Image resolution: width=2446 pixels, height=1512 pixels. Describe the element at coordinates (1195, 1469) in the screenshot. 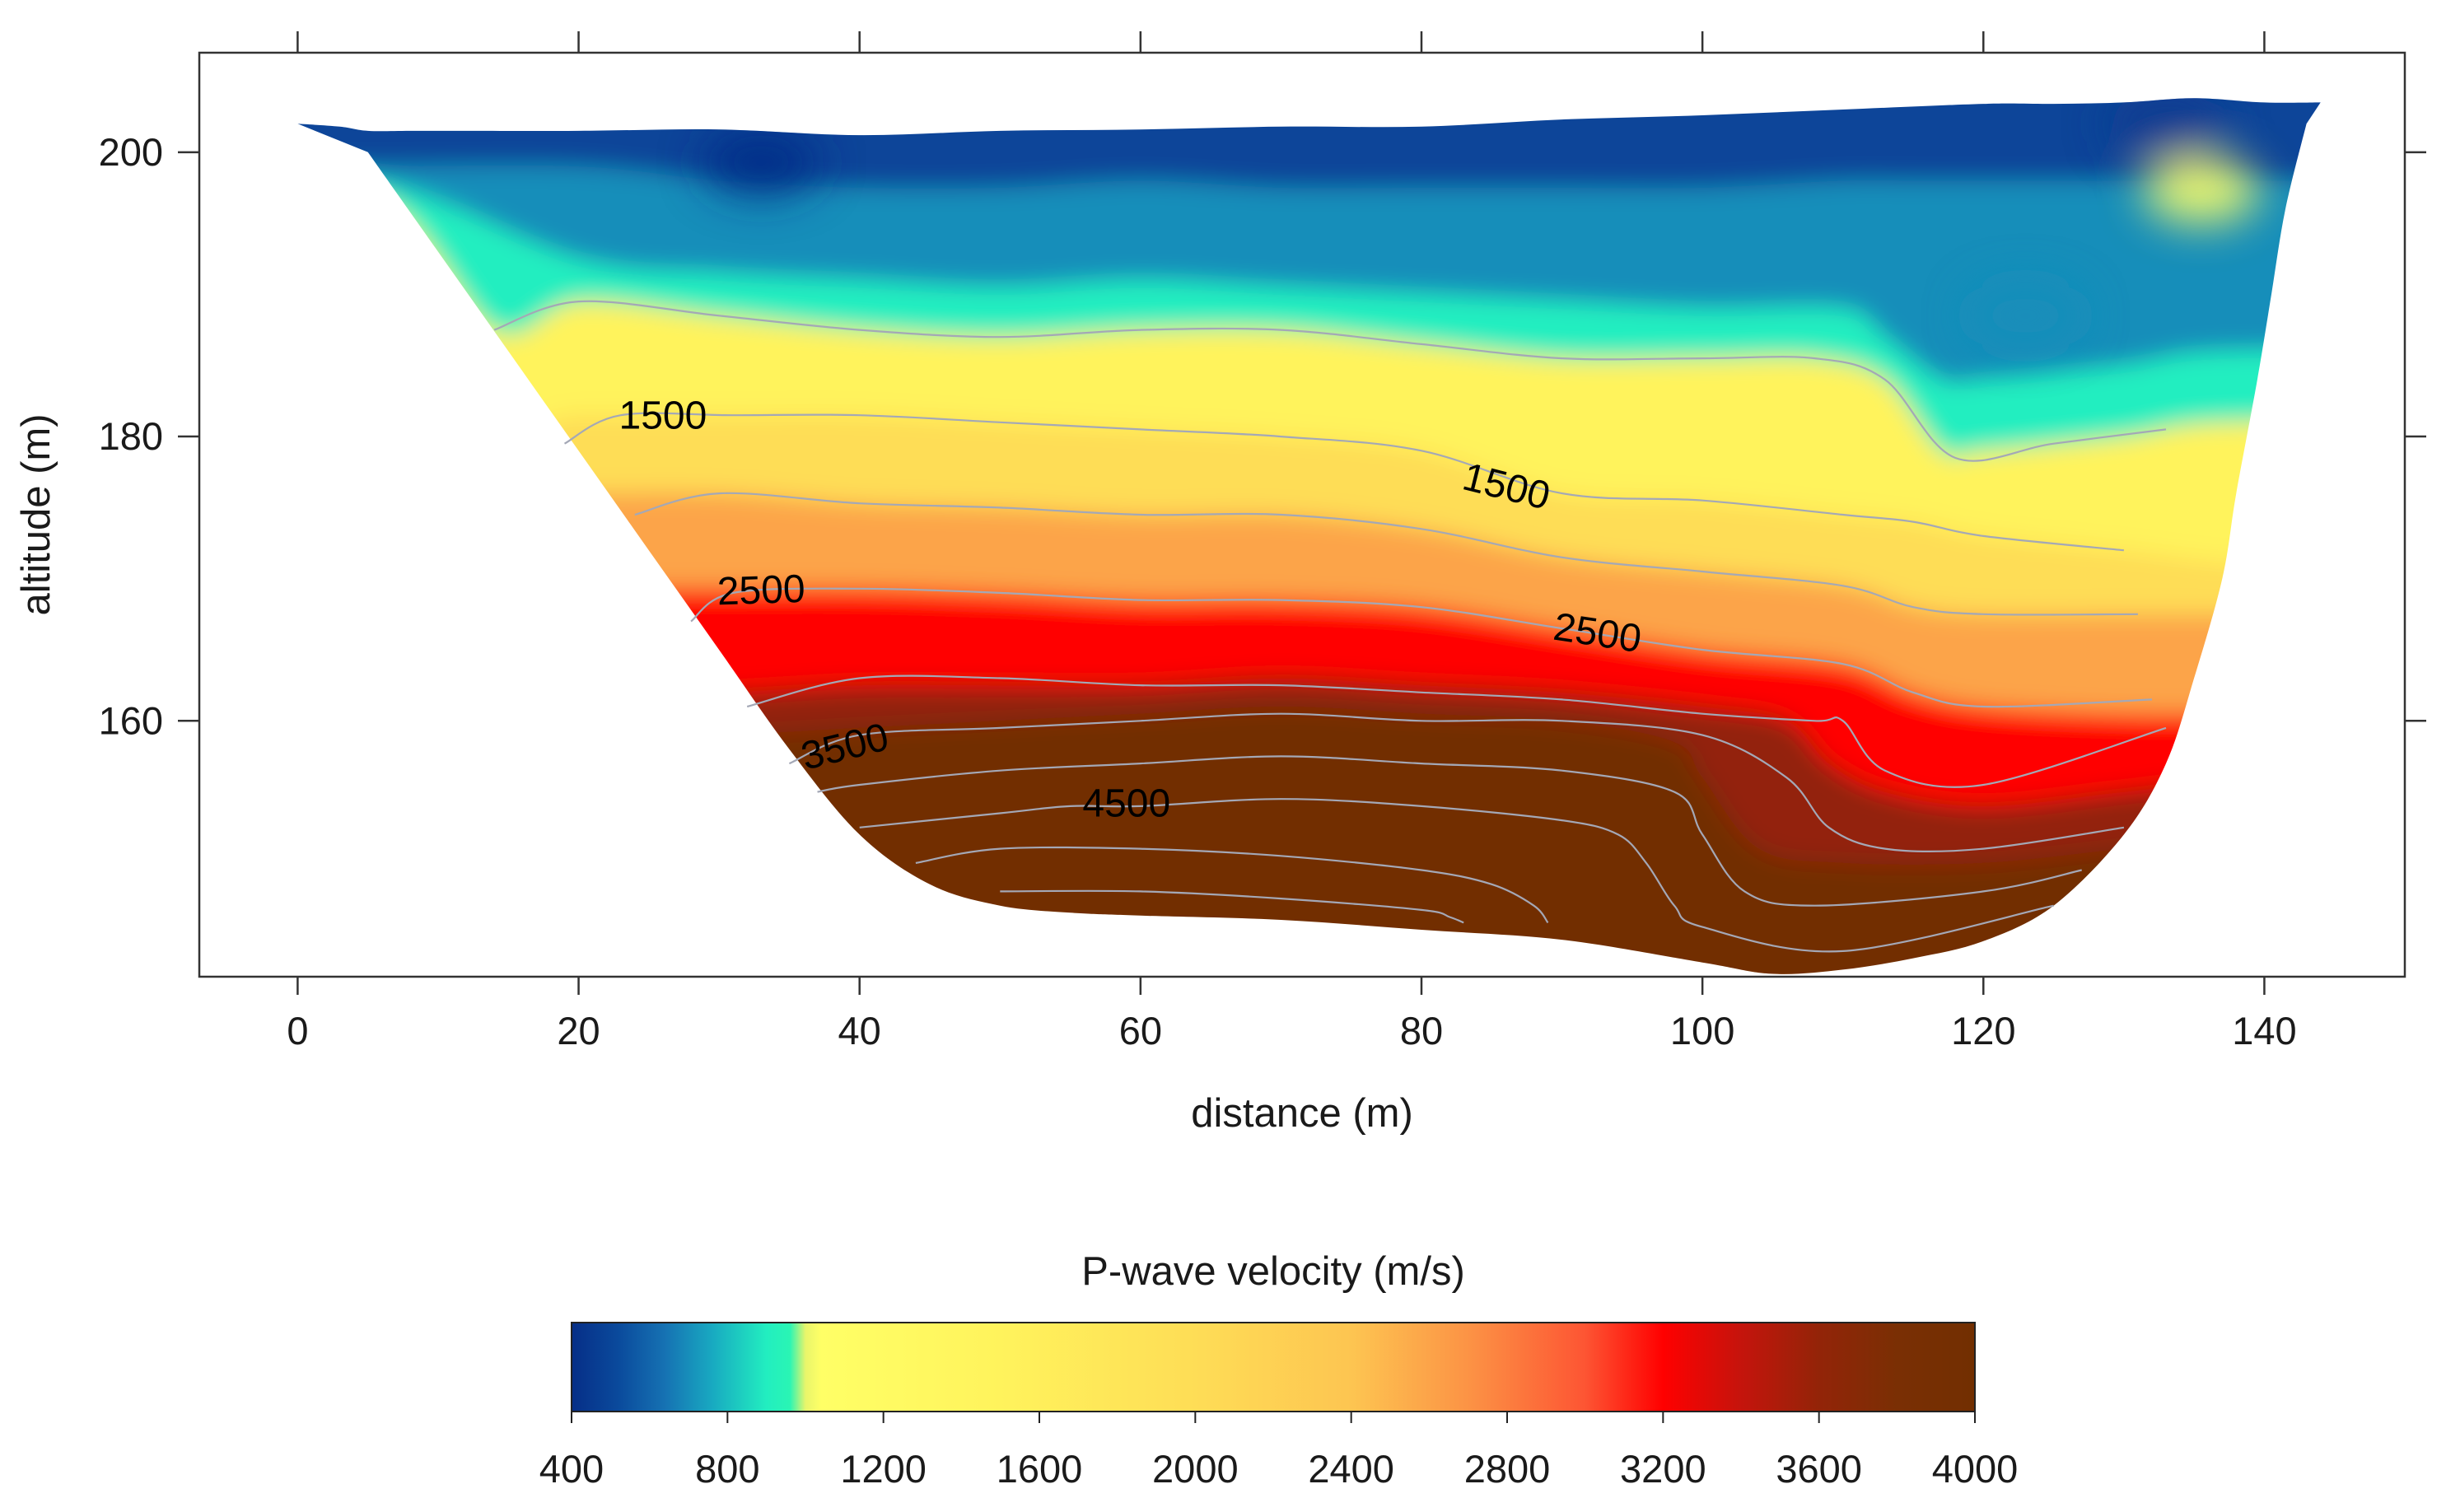

I see `colorbar-tick-label: 2000` at that location.